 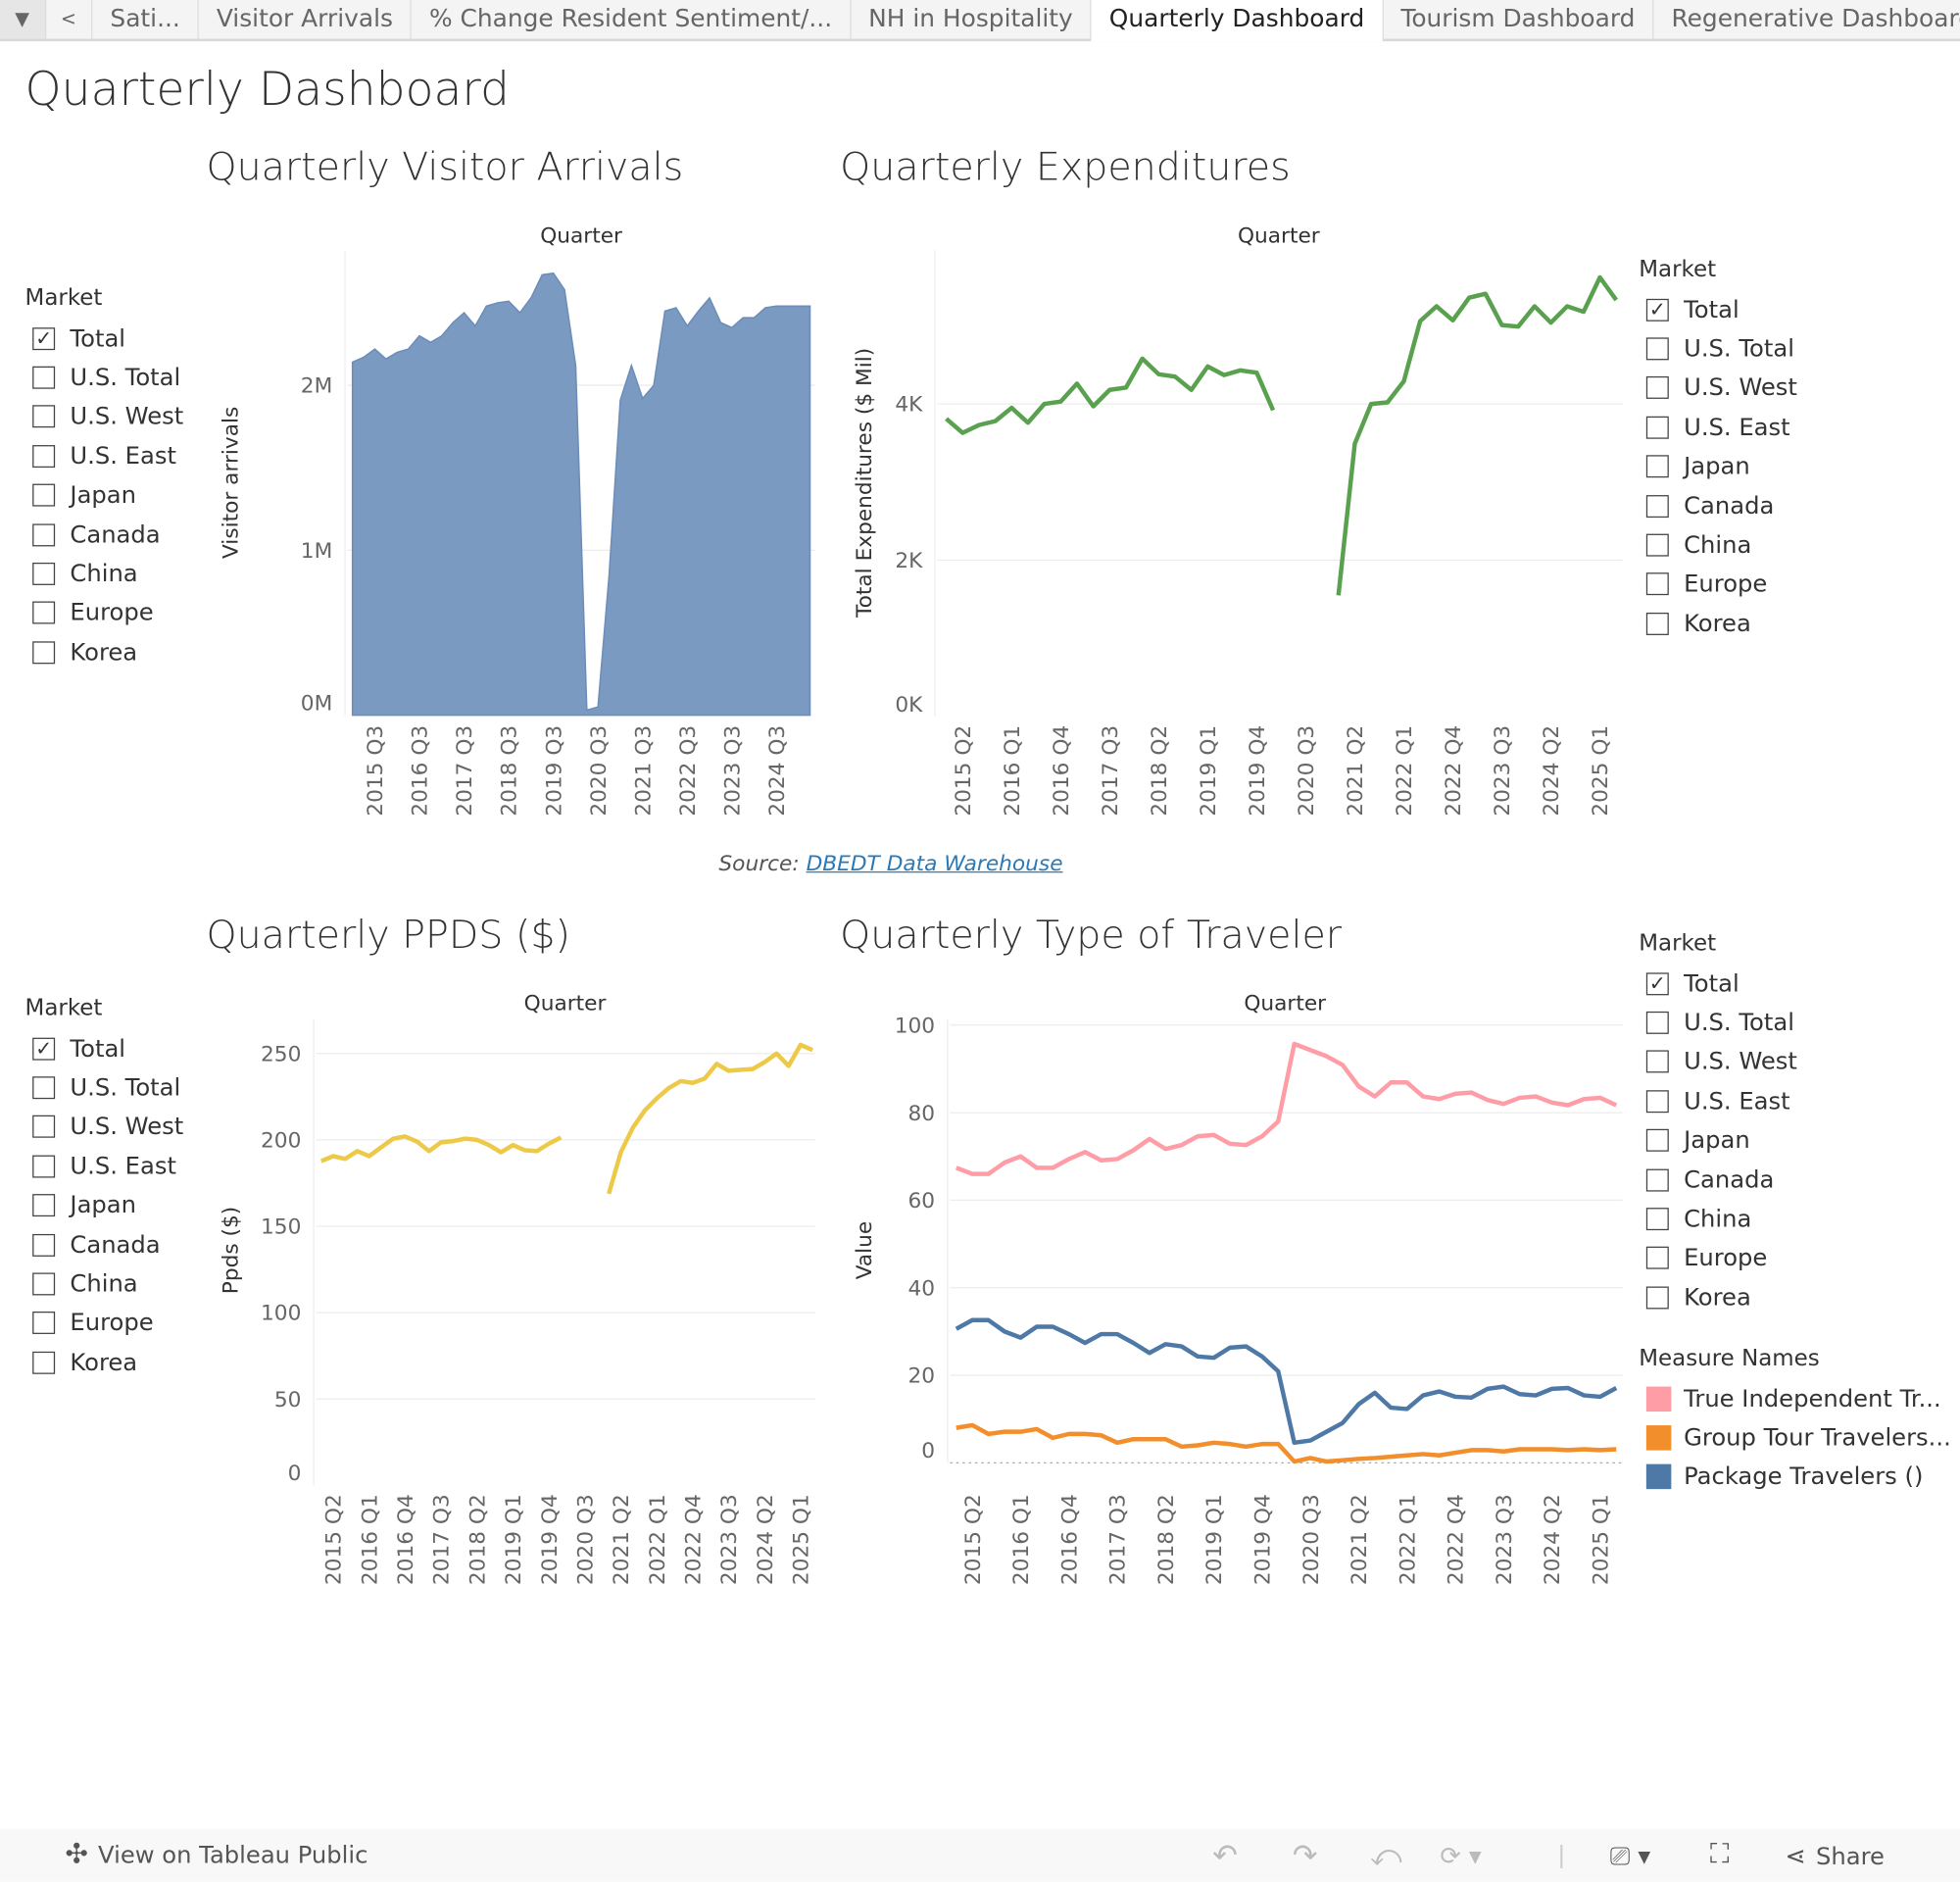 What do you see at coordinates (802, 1539) in the screenshot?
I see `x-tick-label: 2025 Q1` at bounding box center [802, 1539].